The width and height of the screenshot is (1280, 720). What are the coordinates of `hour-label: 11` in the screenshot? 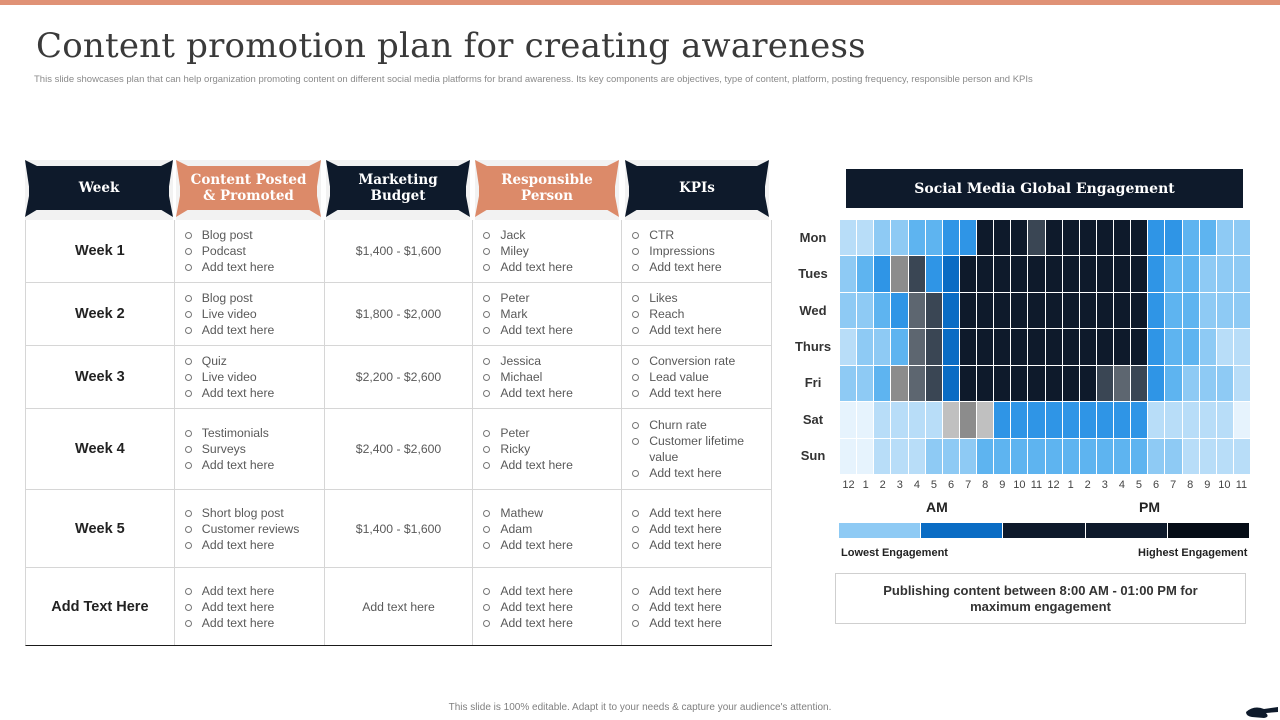 It's located at (1036, 485).